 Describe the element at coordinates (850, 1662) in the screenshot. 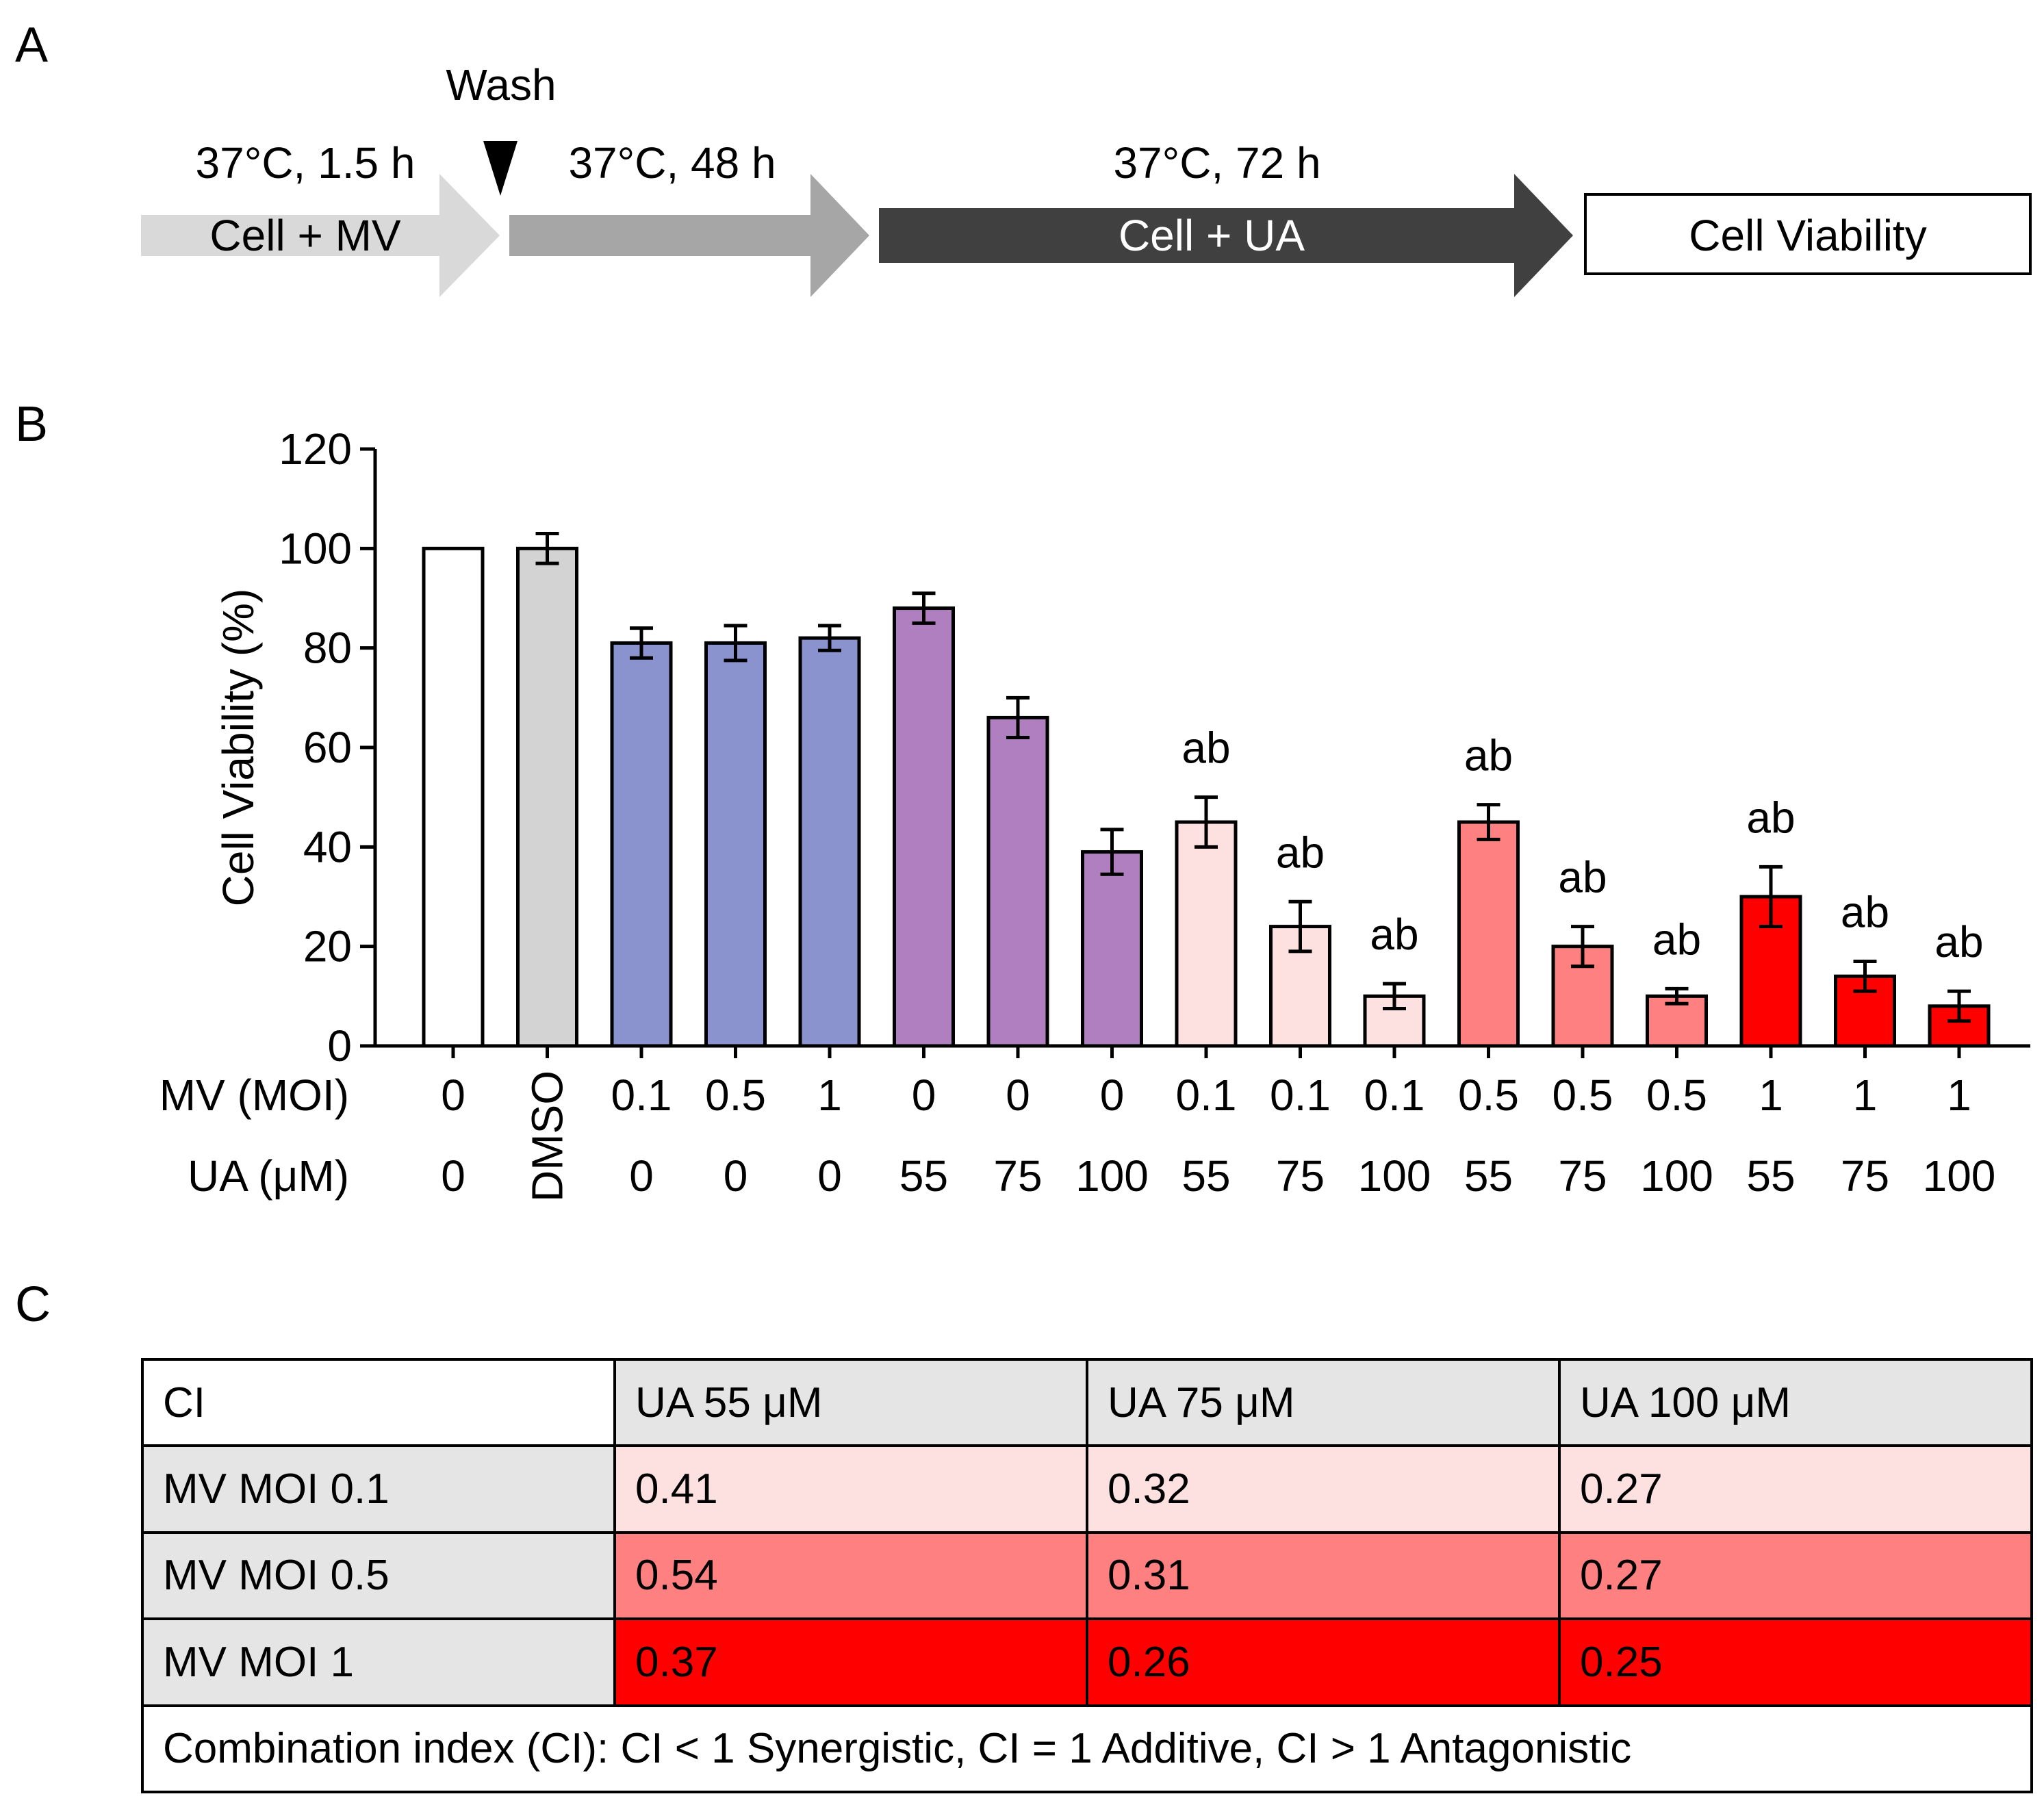

I see `ci-value-cell: 0.37` at that location.